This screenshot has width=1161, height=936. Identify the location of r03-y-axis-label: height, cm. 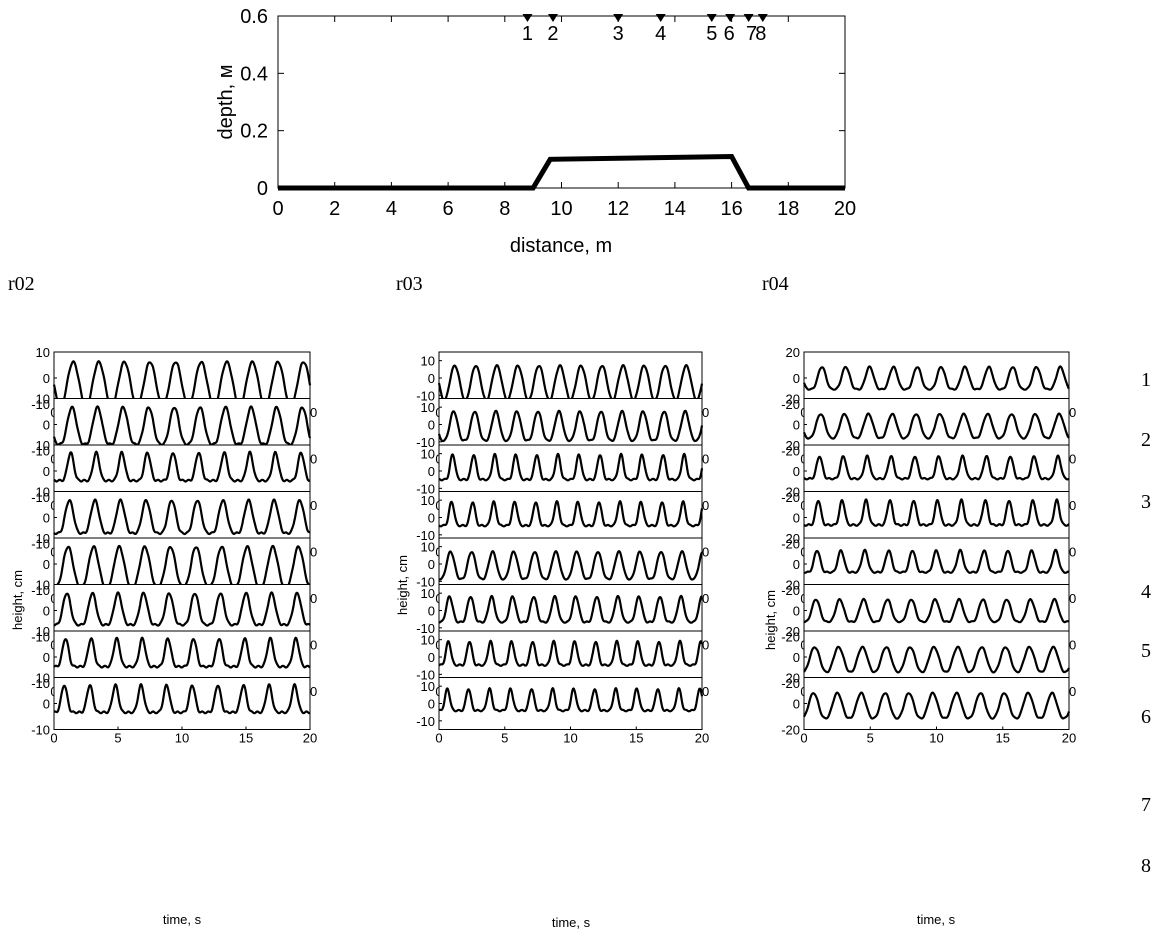
(402, 585).